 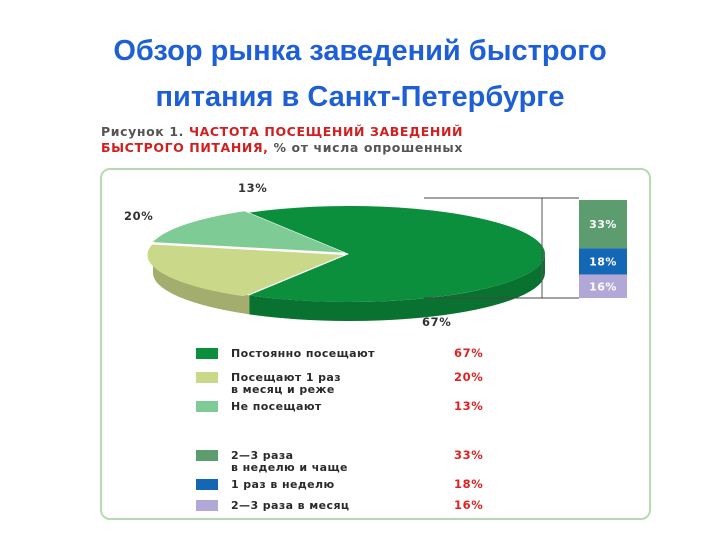 I want to click on legend-label-line-1: Посещают 1 раз, so click(x=286, y=377).